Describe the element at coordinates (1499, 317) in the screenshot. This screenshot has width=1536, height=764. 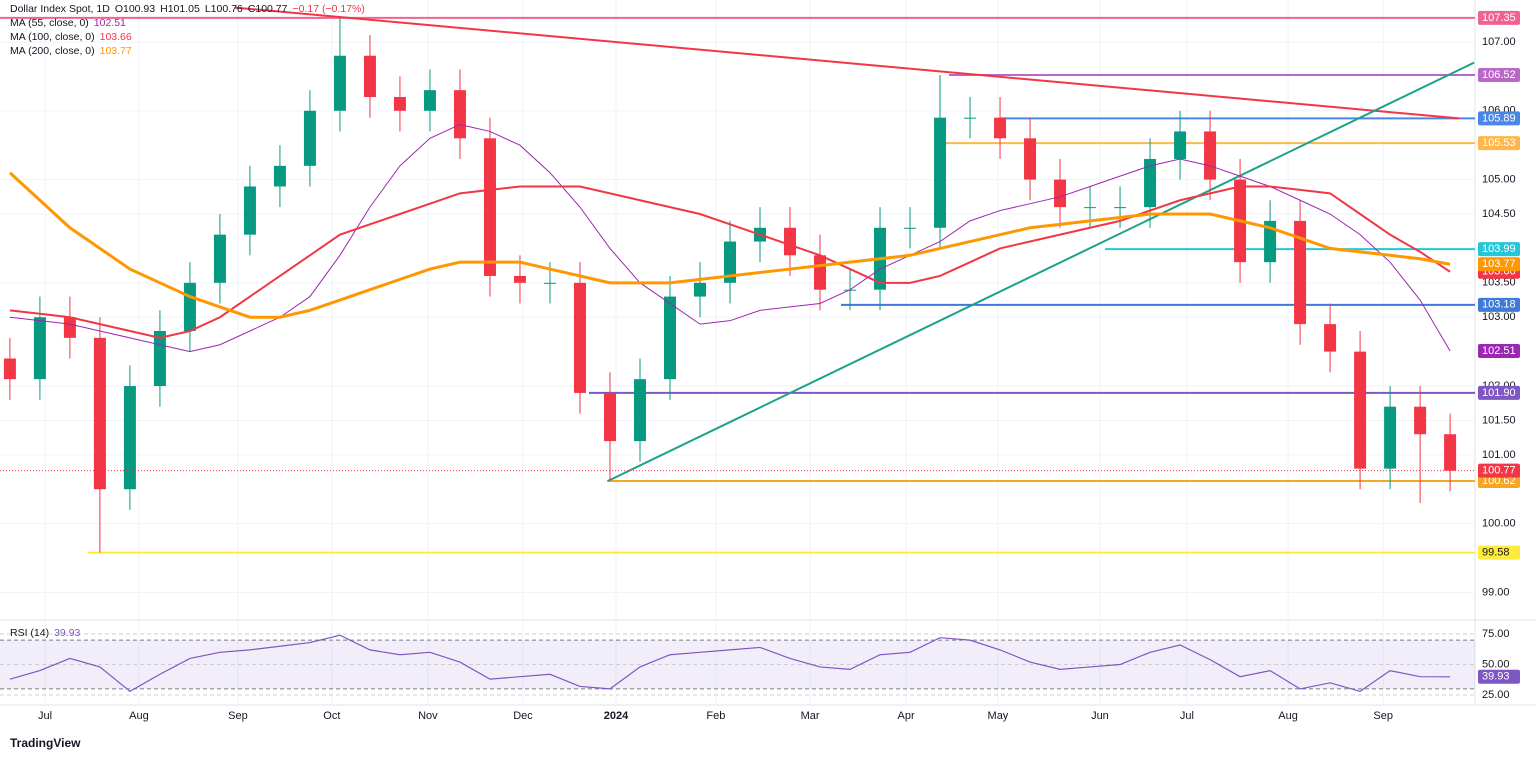
I see `y-tick-label: 103.00` at that location.